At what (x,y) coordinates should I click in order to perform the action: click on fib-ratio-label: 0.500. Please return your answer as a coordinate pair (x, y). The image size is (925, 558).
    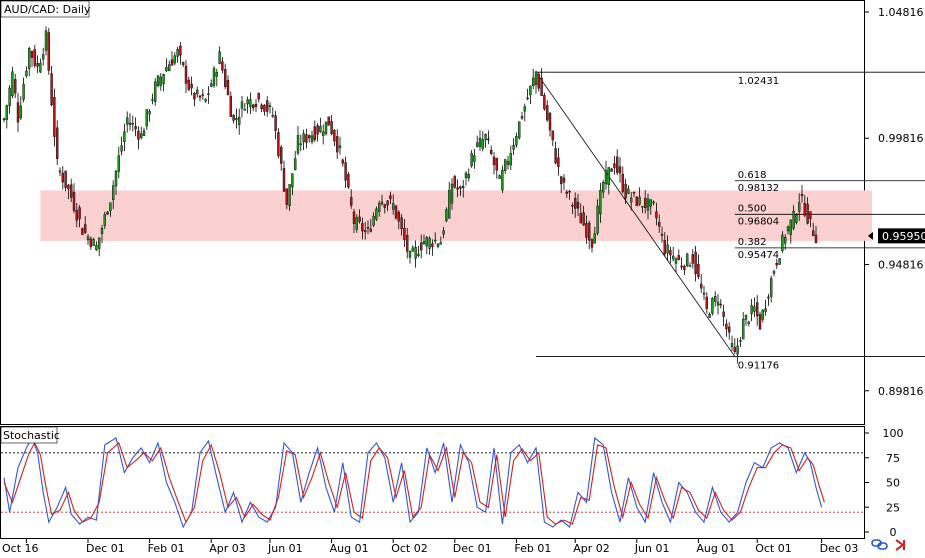
    Looking at the image, I should click on (752, 208).